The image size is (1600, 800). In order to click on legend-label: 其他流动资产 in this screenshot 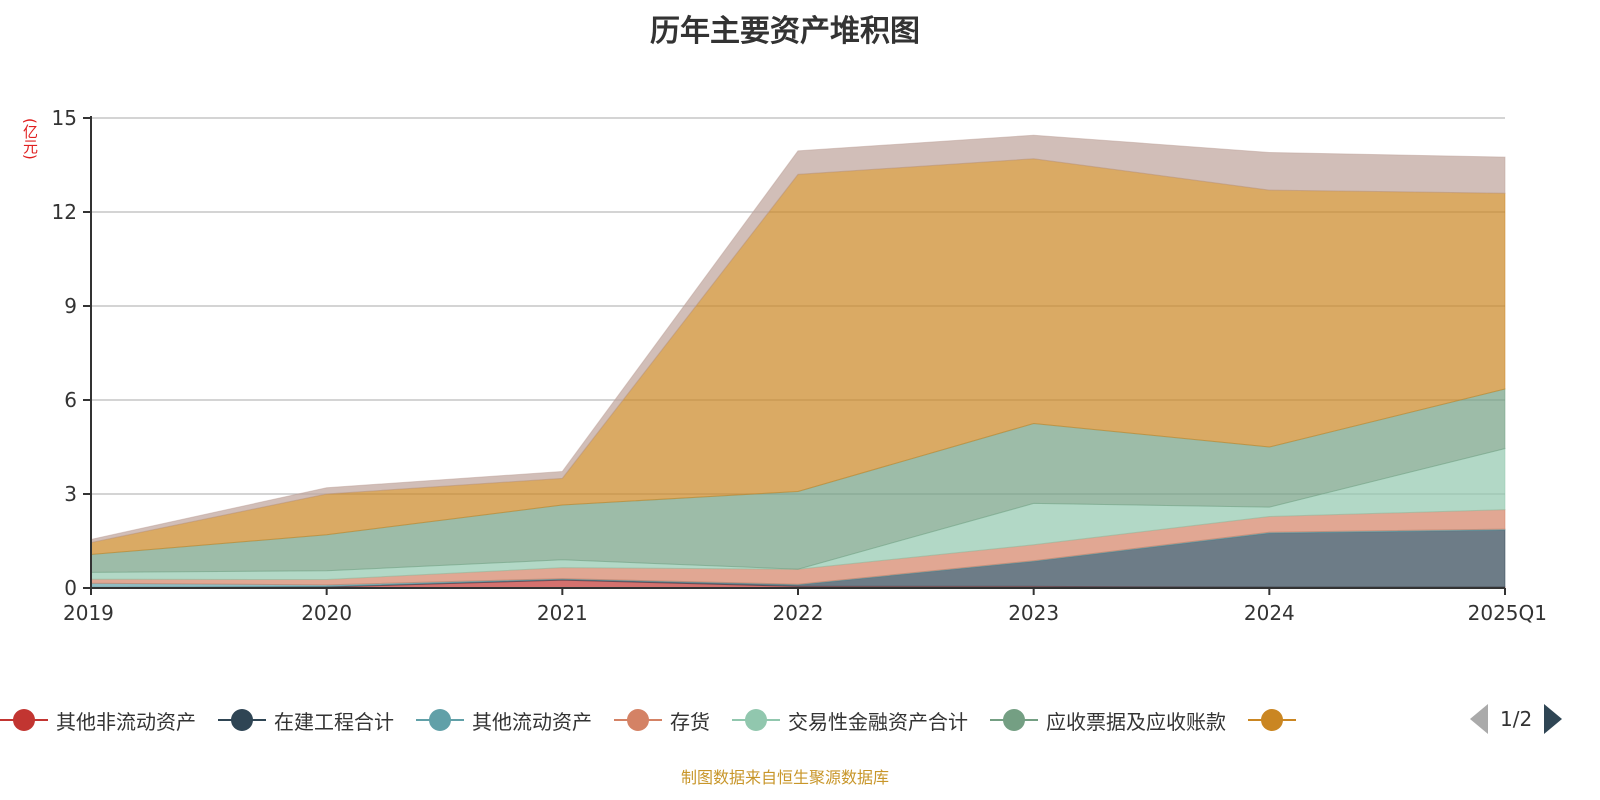, I will do `click(532, 721)`.